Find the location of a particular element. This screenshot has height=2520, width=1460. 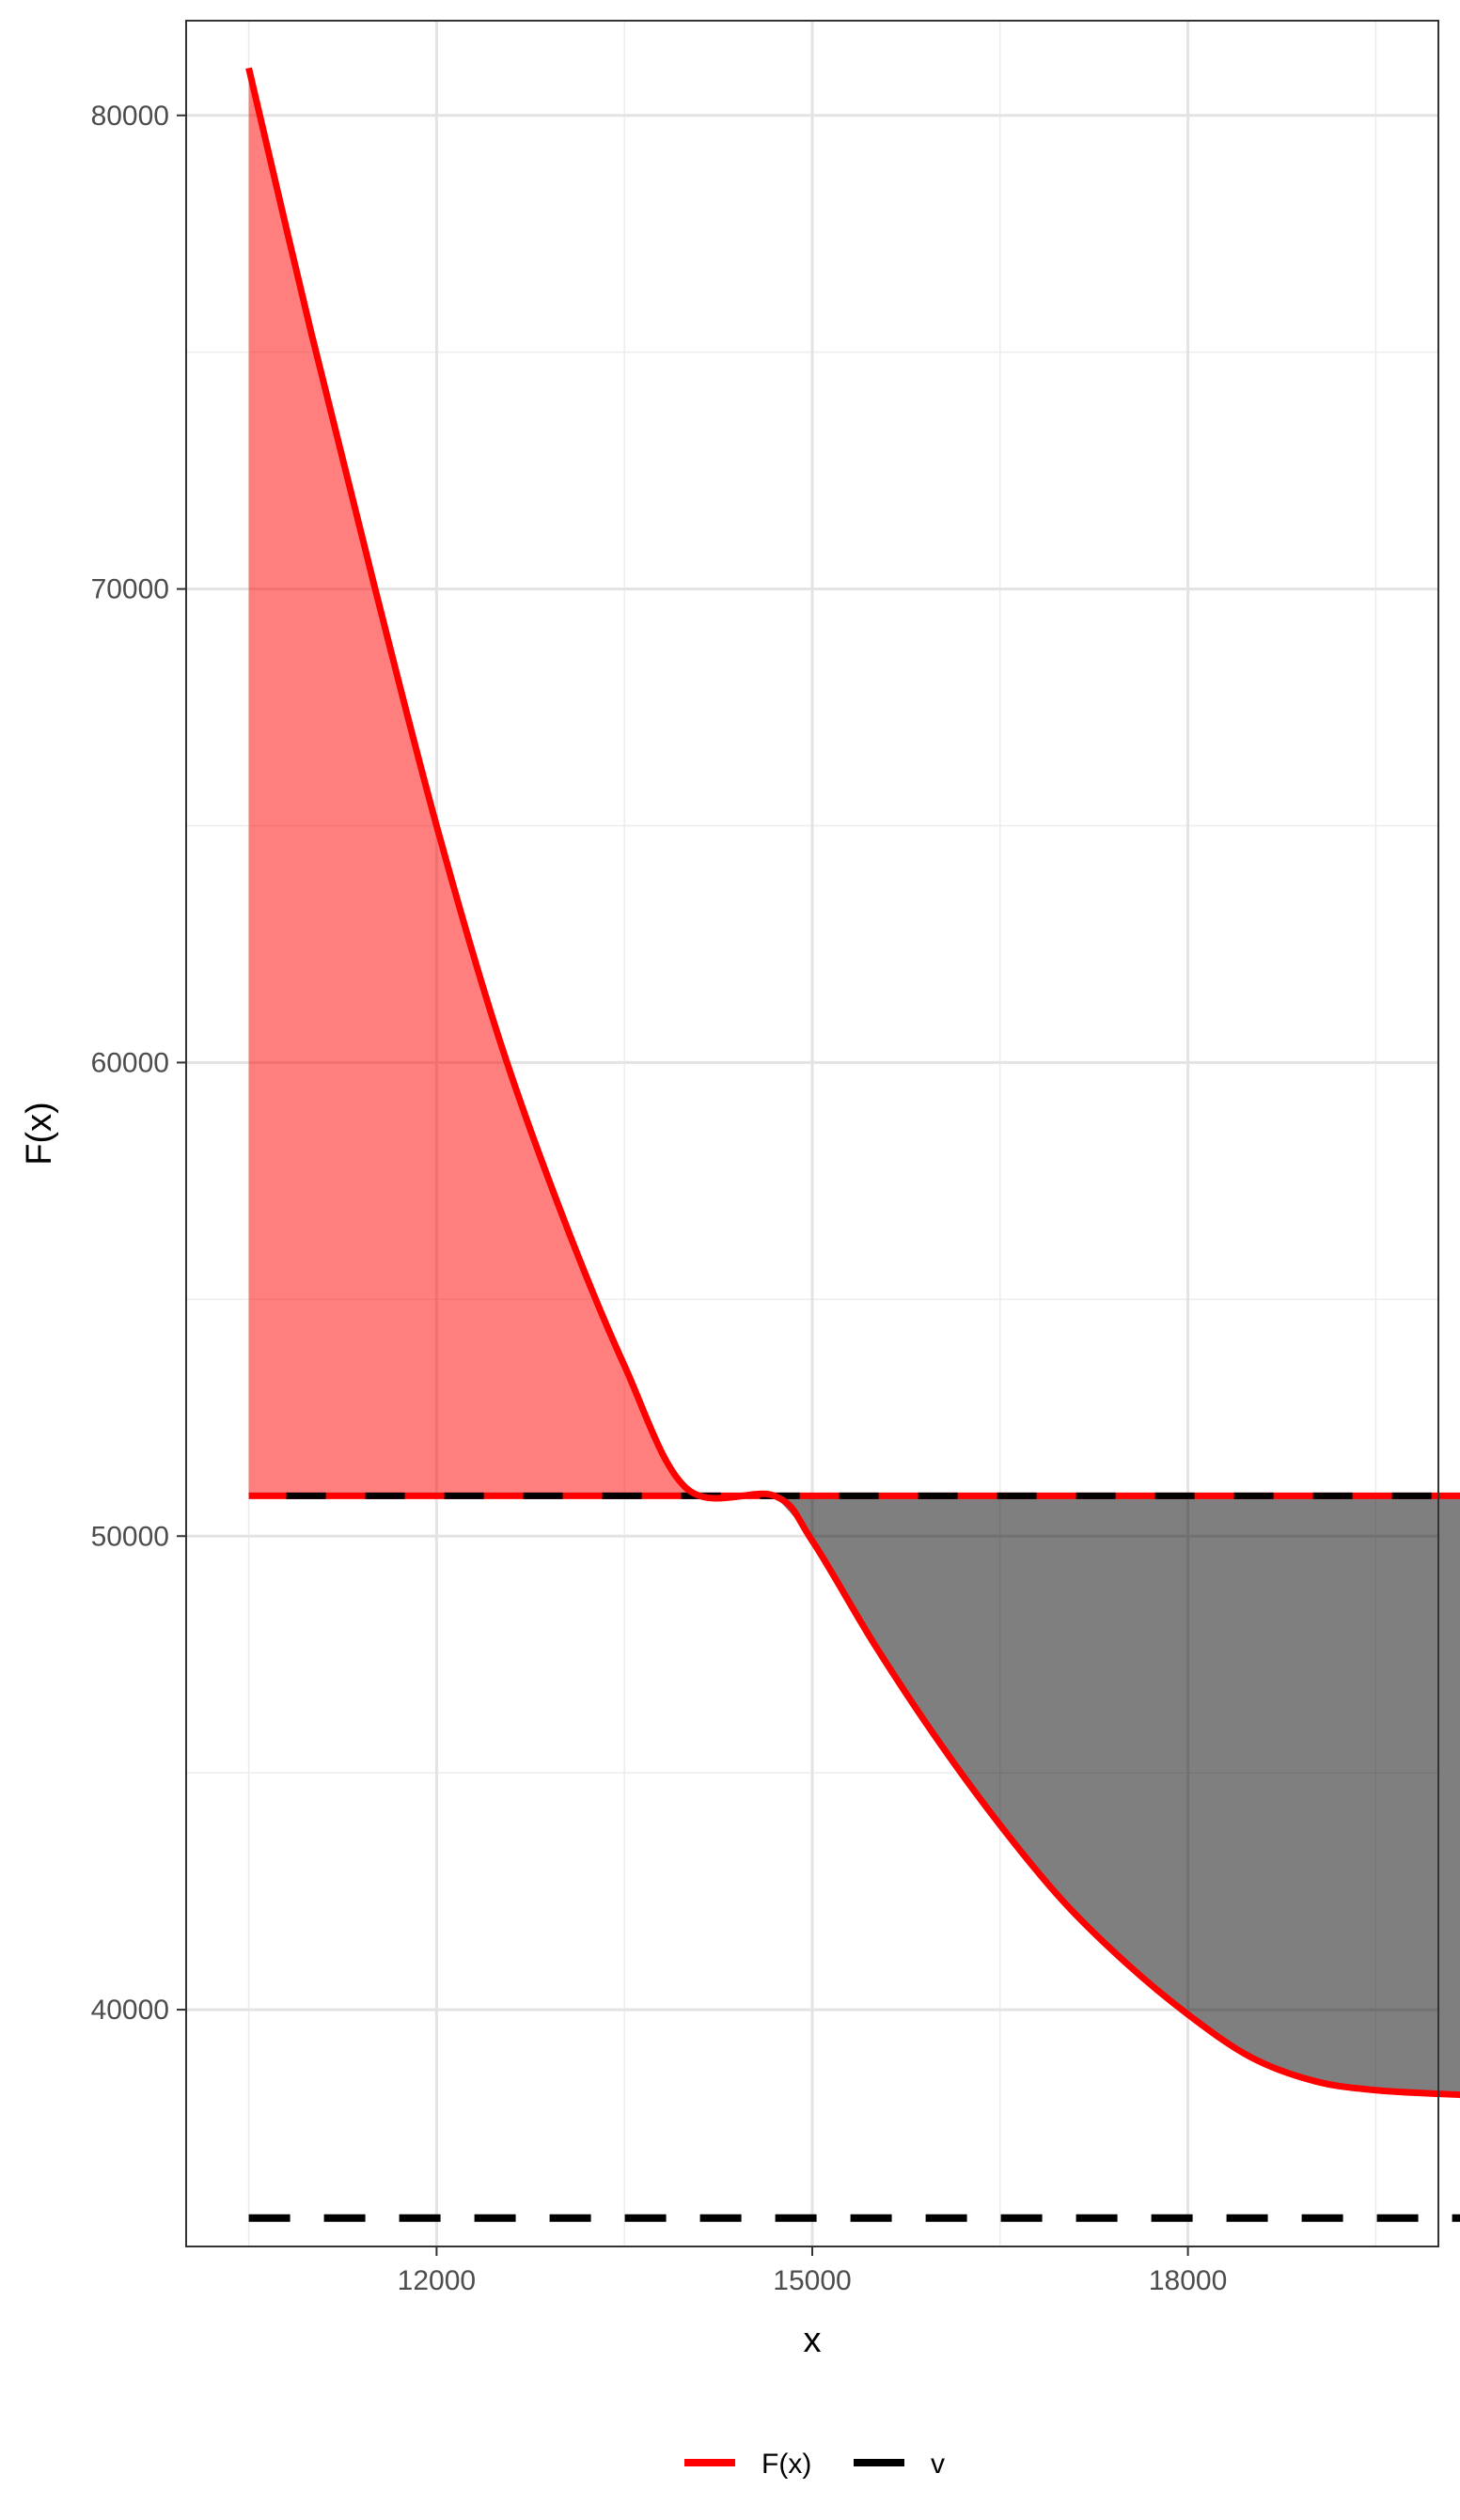

y-axis: 40000 50000 60000 70000 80000 is located at coordinates (138, 1064).